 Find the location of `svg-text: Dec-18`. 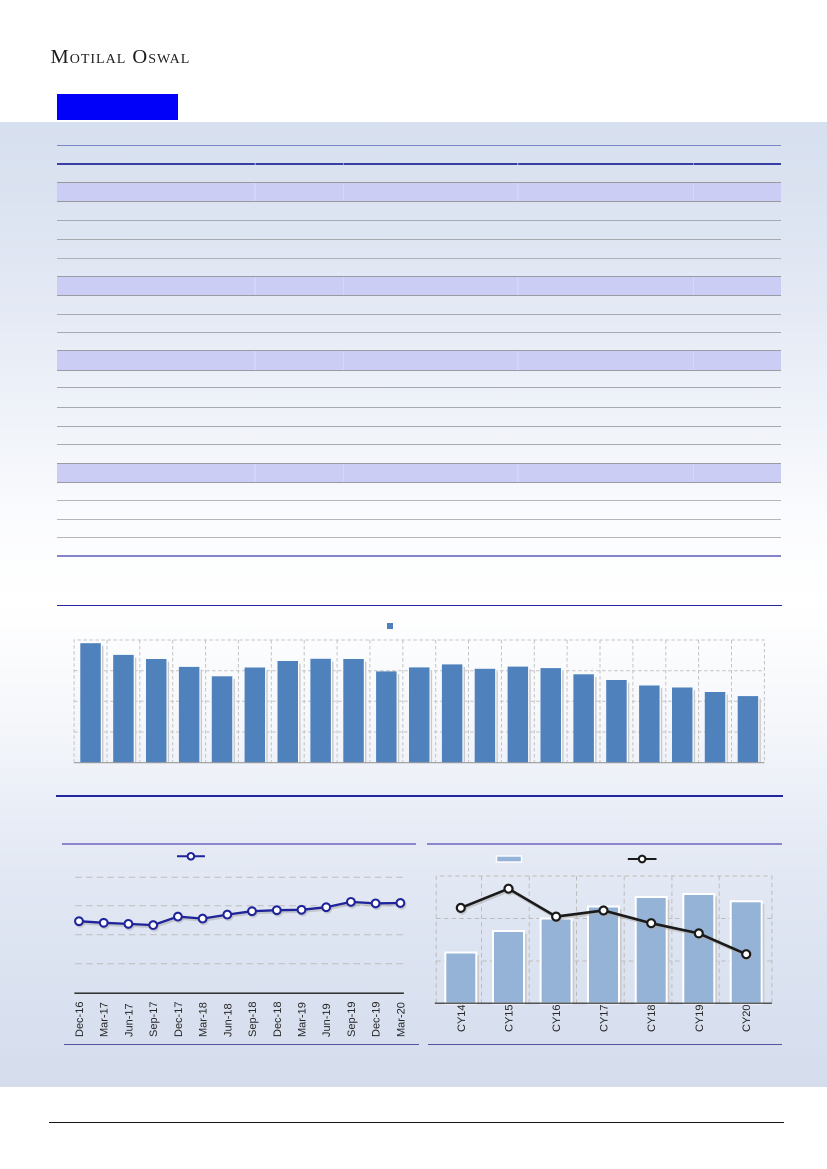

svg-text: Dec-18 is located at coordinates (278, 1019).